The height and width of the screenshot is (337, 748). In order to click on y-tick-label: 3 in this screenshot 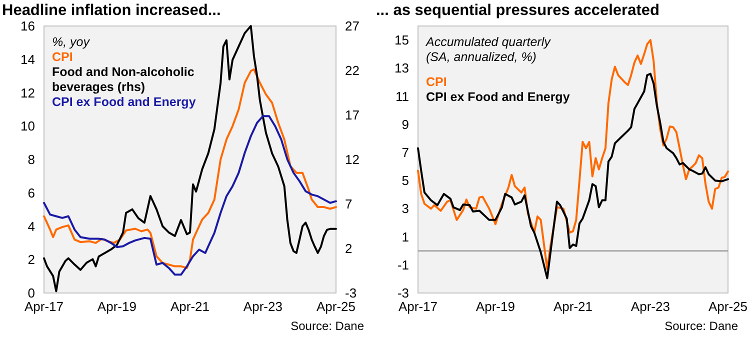, I will do `click(405, 208)`.